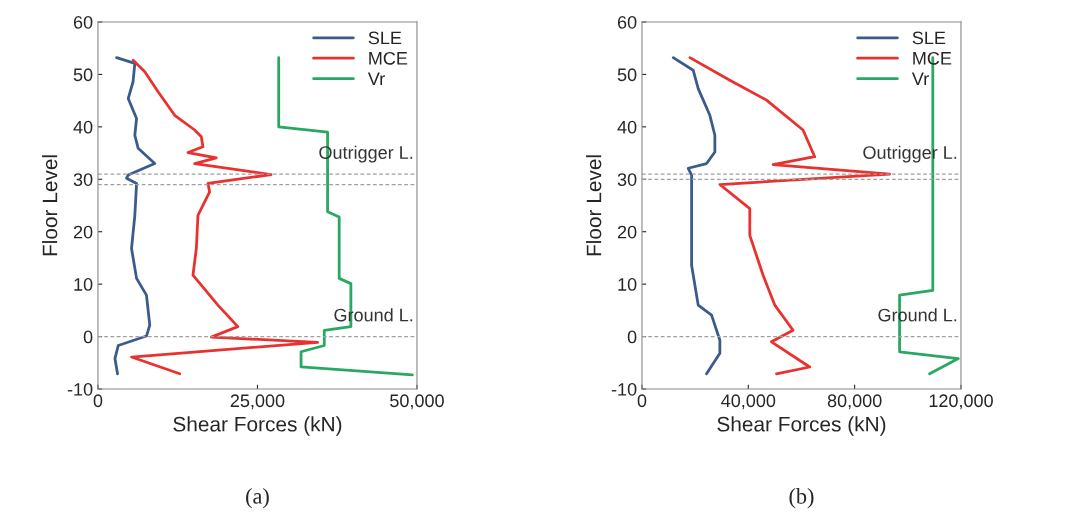  What do you see at coordinates (961, 402) in the screenshot?
I see `x-tick-label: 120,000` at bounding box center [961, 402].